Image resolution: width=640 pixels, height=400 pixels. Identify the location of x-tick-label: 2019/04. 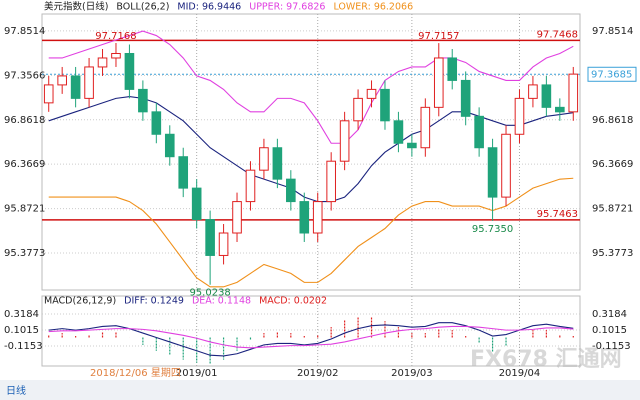
(520, 373).